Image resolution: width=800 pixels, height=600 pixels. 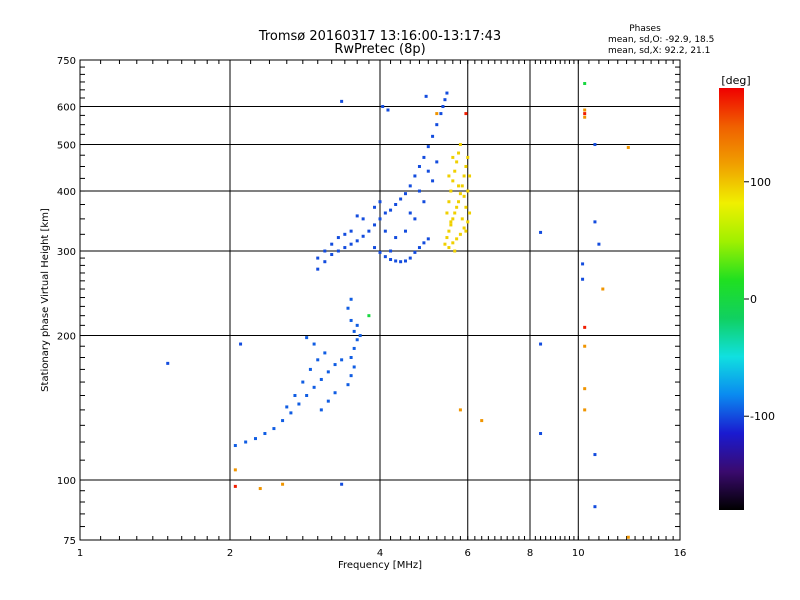 I want to click on colorbar-tick-label: -100, so click(x=762, y=416).